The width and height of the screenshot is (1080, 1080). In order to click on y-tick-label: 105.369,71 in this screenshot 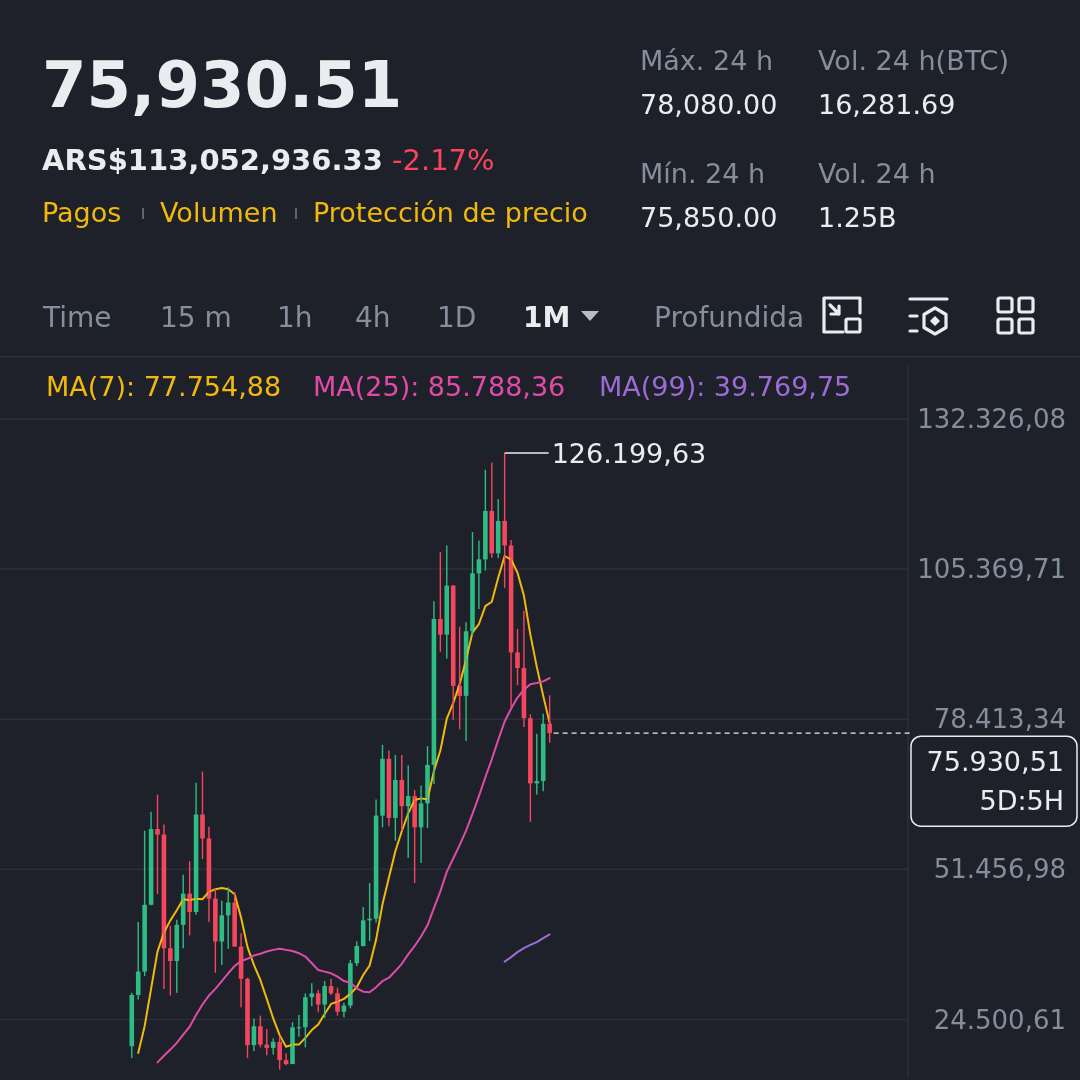, I will do `click(991, 569)`.